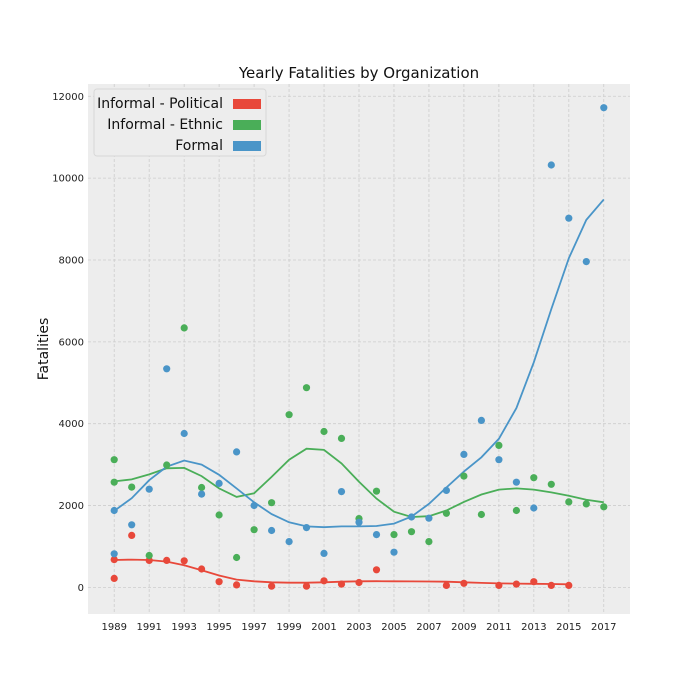  I want to click on chart-title: Yearly Fatalities by Organization, so click(358, 73).